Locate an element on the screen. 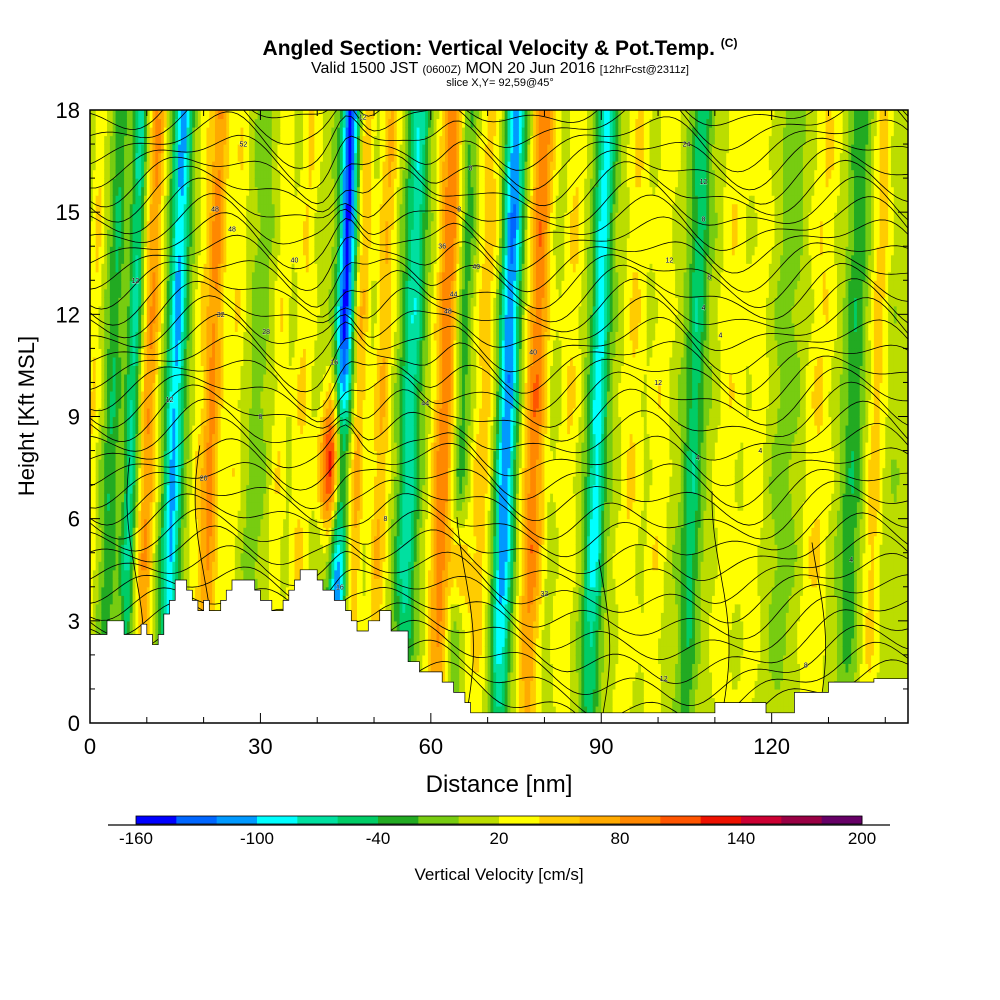 The height and width of the screenshot is (1000, 1000). colorbar-label: Vertical Velocity [cm/s] is located at coordinates (498, 874).